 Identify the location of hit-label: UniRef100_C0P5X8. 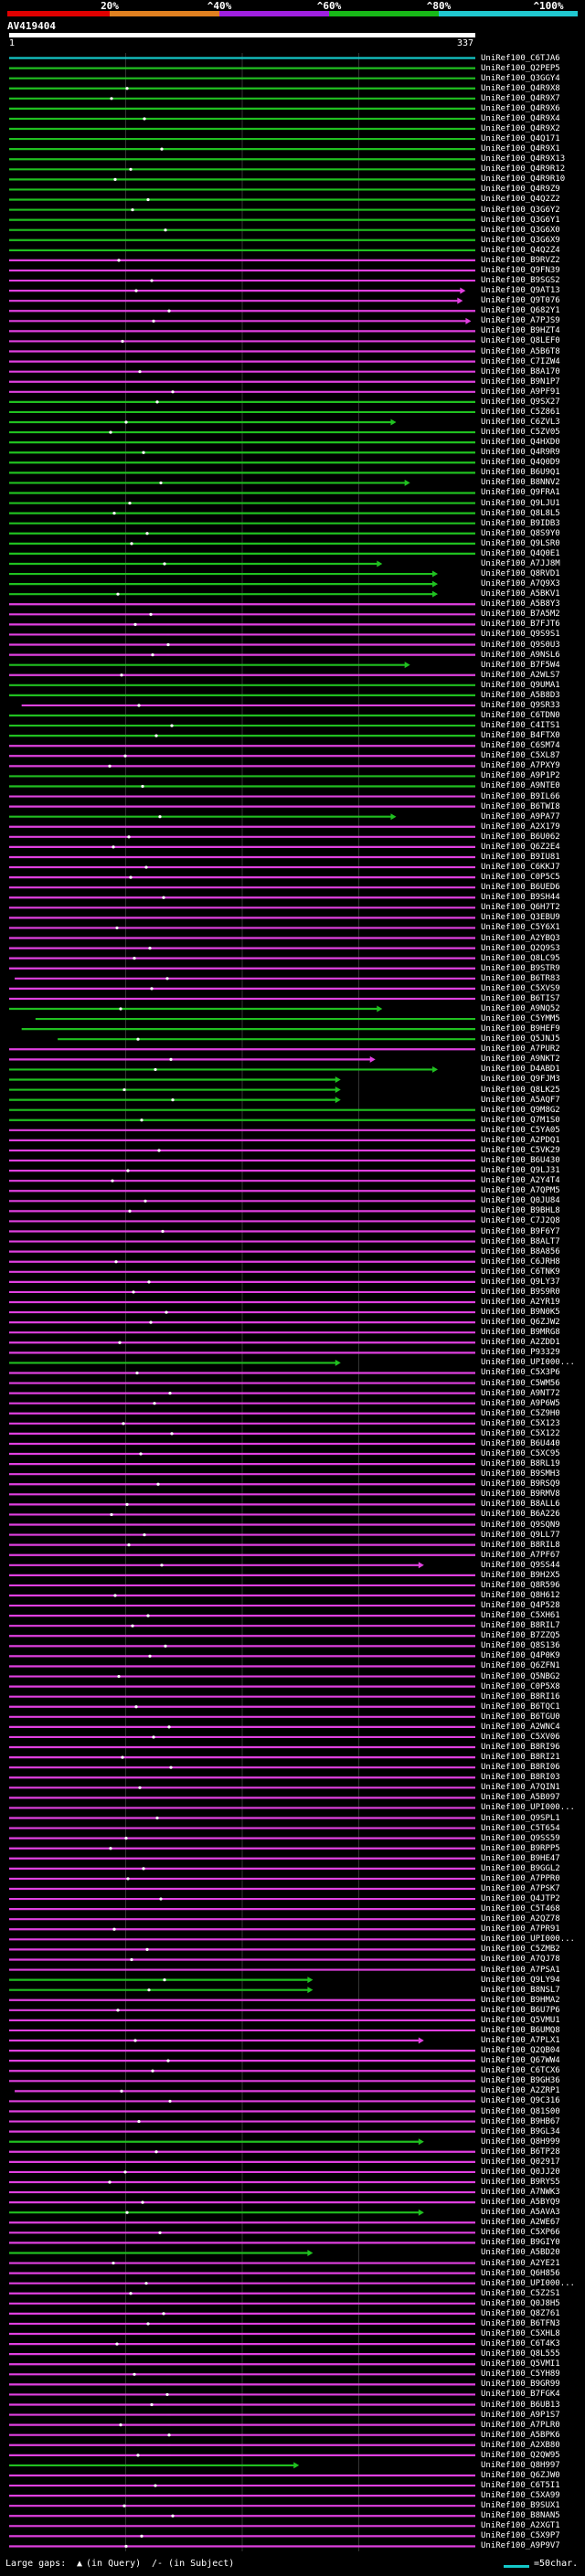
(520, 1686).